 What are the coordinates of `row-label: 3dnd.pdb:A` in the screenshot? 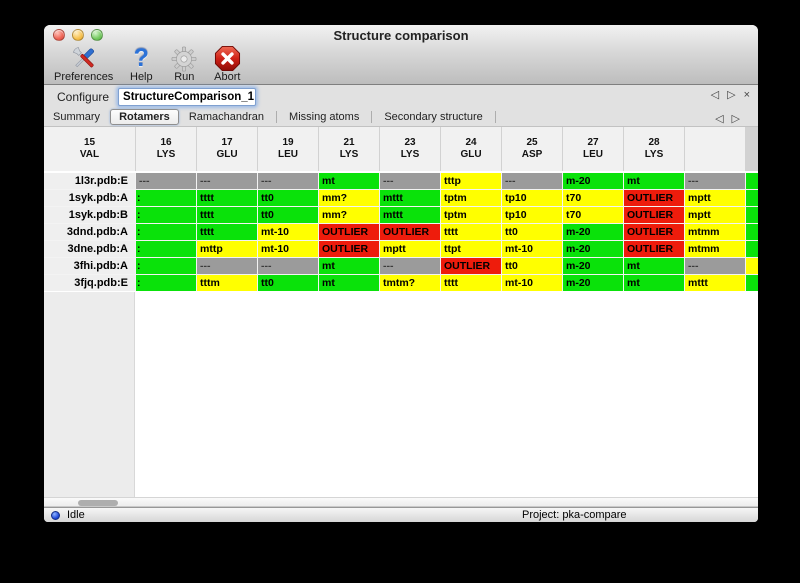 It's located at (89, 232).